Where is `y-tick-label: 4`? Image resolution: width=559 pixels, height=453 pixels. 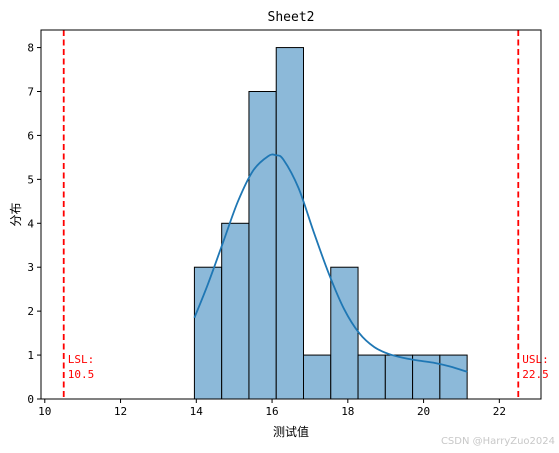 y-tick-label: 4 is located at coordinates (30, 223).